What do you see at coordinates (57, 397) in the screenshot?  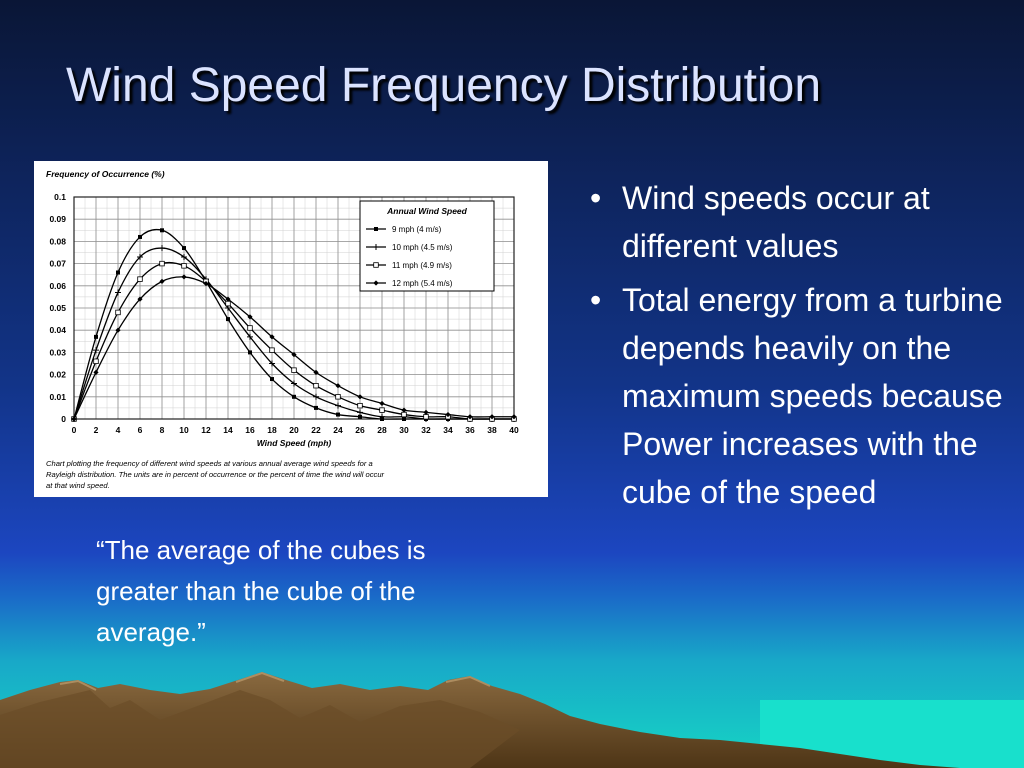 I see `y-tick-label: 0.01` at bounding box center [57, 397].